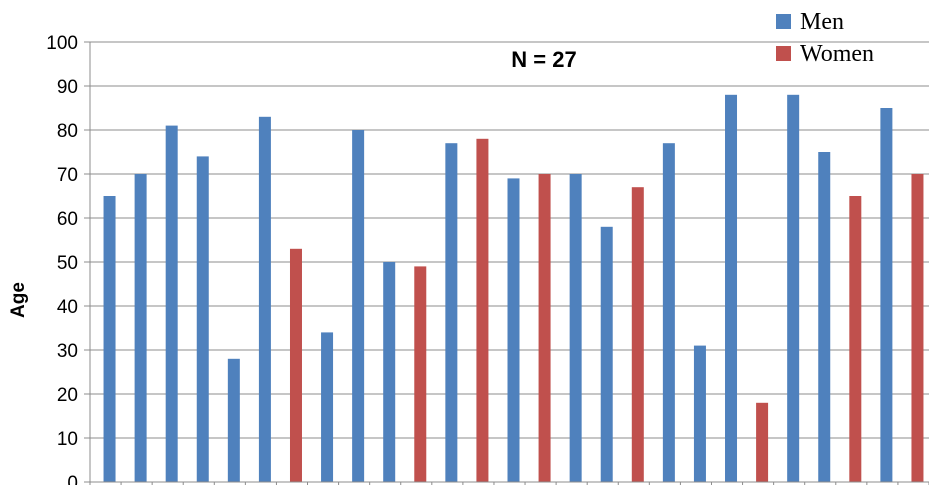  I want to click on y-tick-label: 50, so click(67, 263).